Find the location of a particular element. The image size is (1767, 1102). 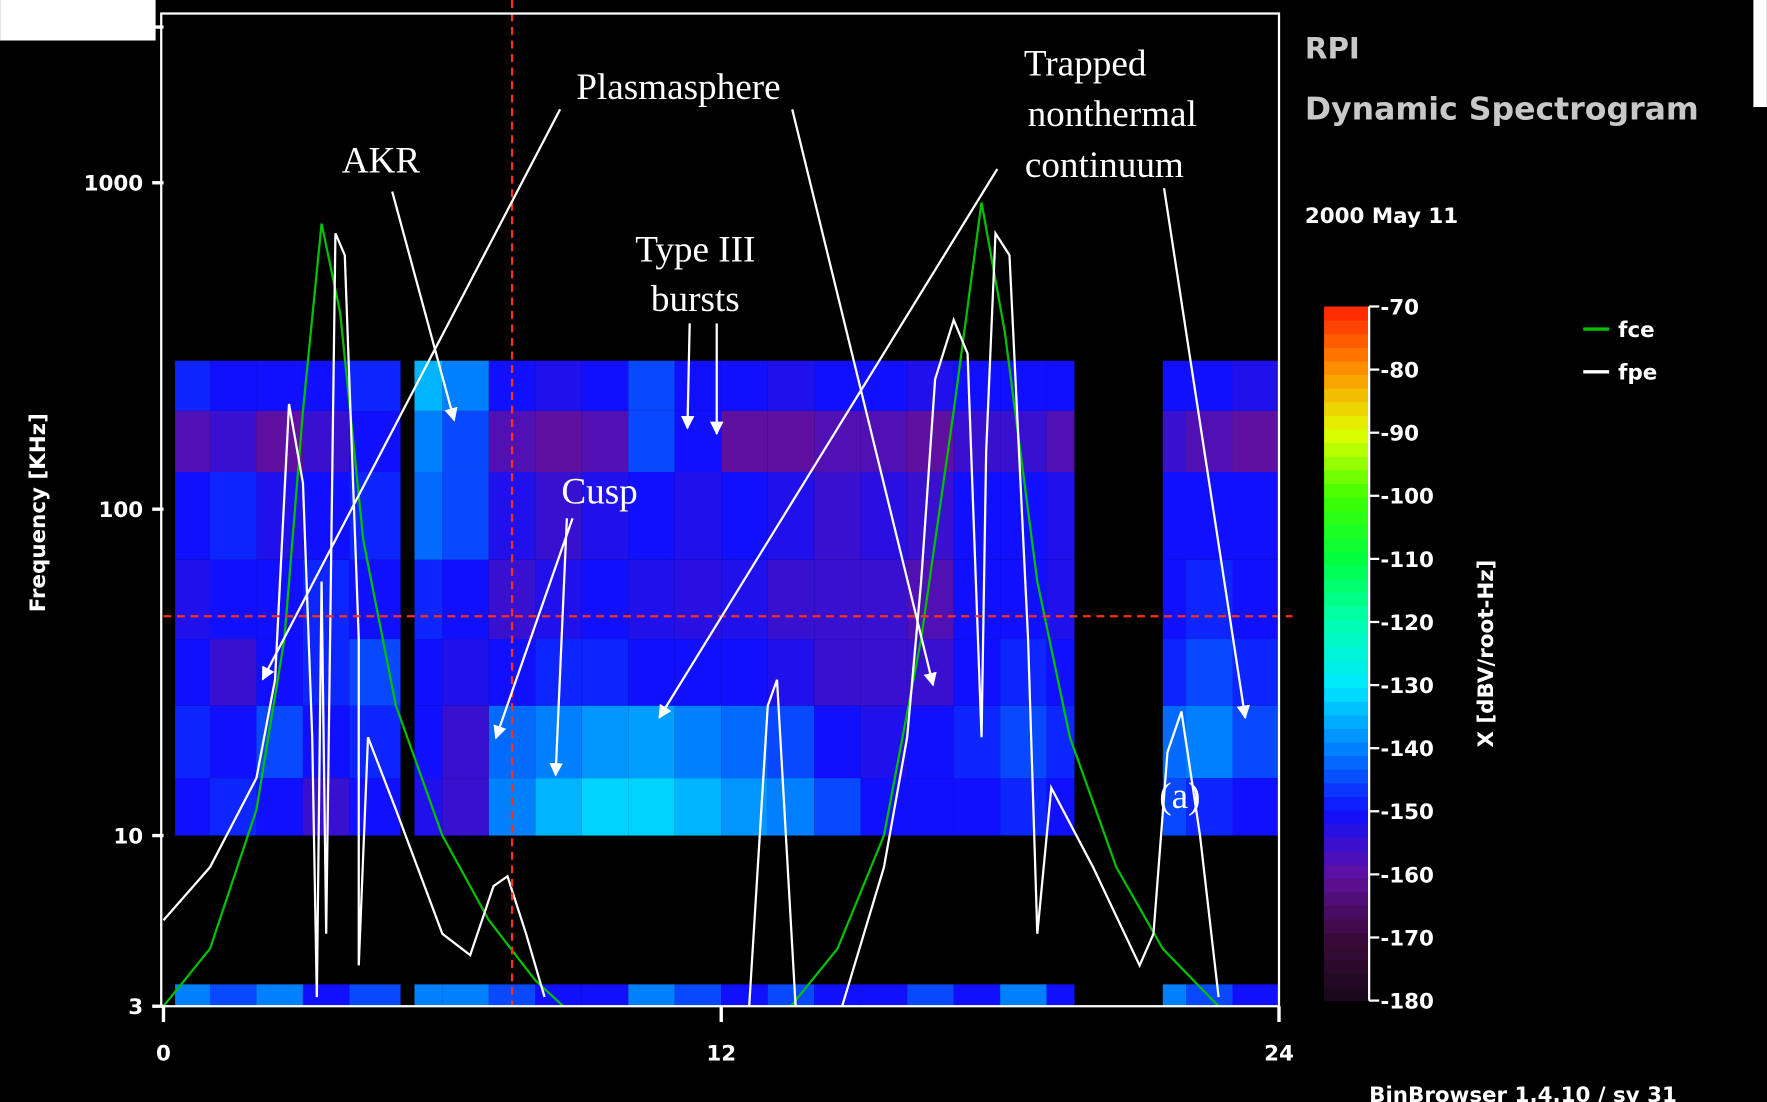

annotation: continuum is located at coordinates (1104, 165).